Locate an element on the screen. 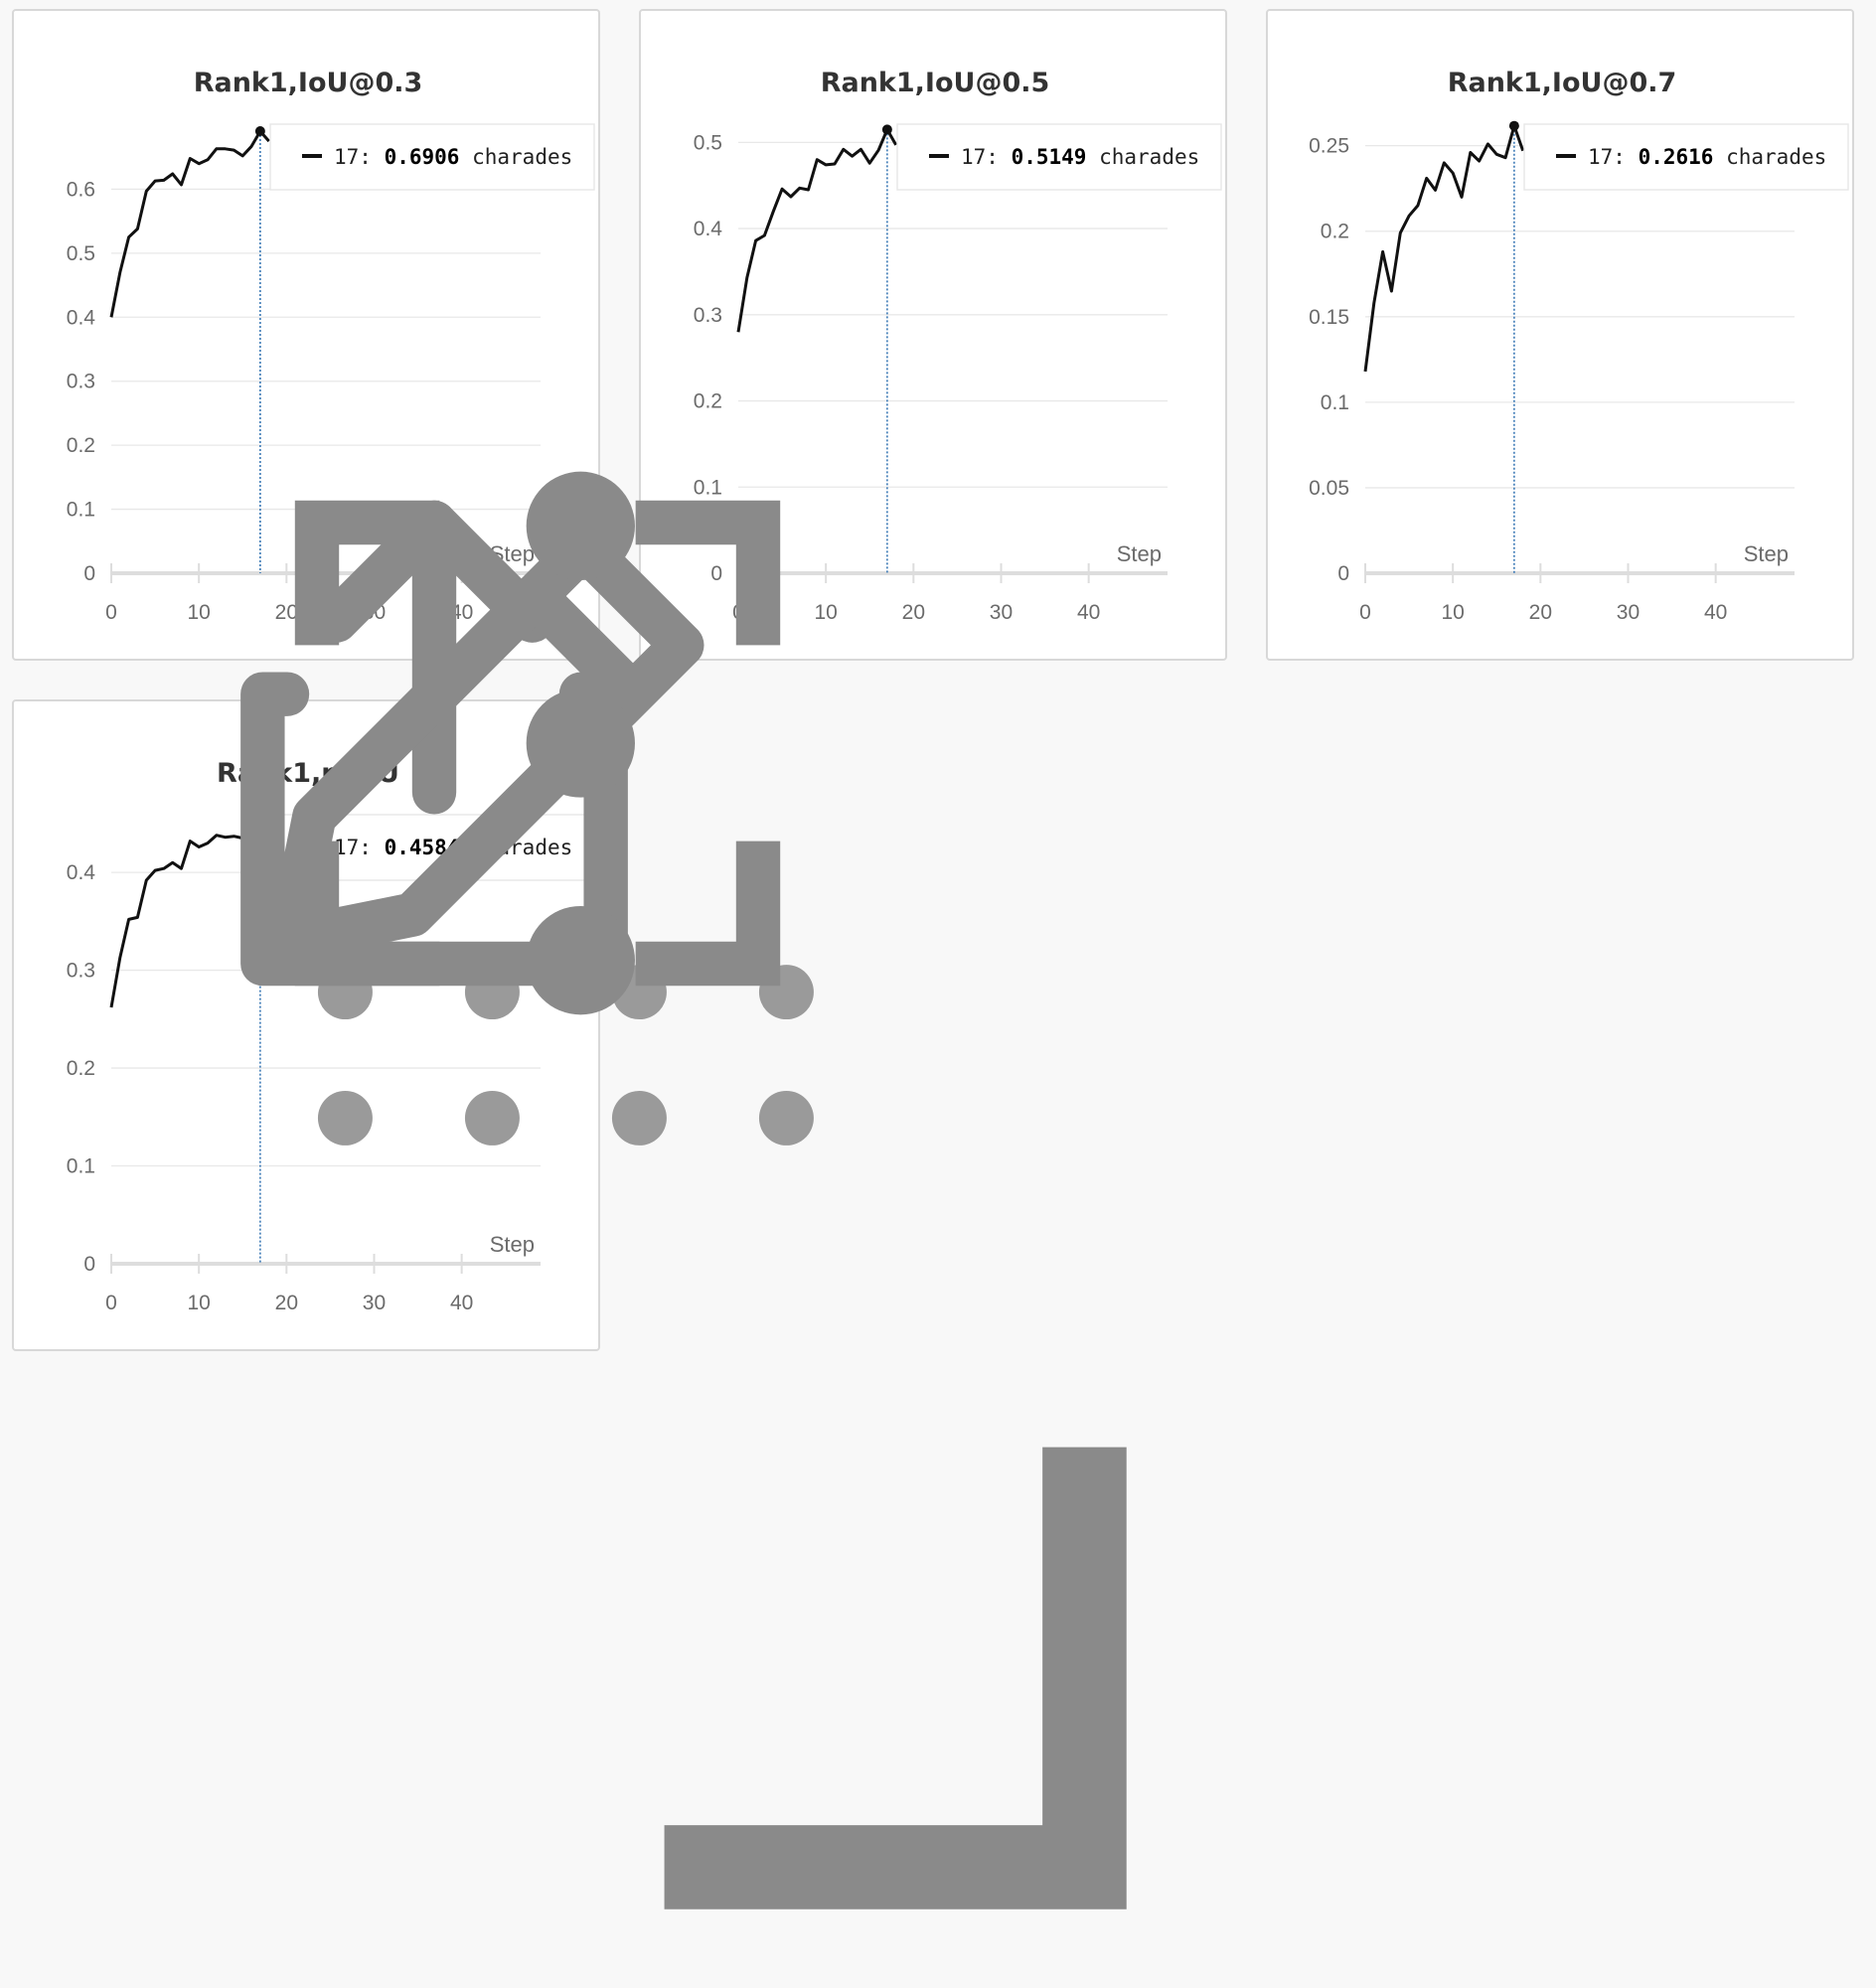 The image size is (1876, 1988). legend-value: 0.2616 is located at coordinates (1677, 157).